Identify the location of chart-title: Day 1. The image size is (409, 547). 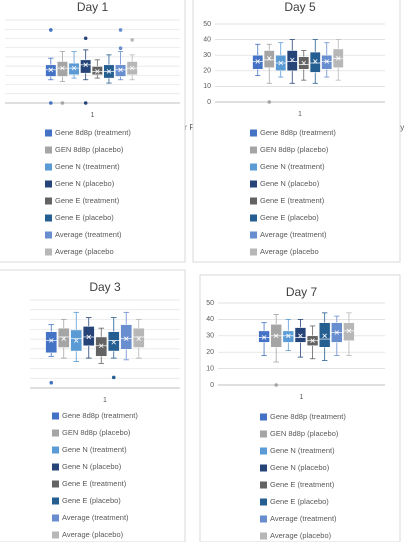
(93, 7).